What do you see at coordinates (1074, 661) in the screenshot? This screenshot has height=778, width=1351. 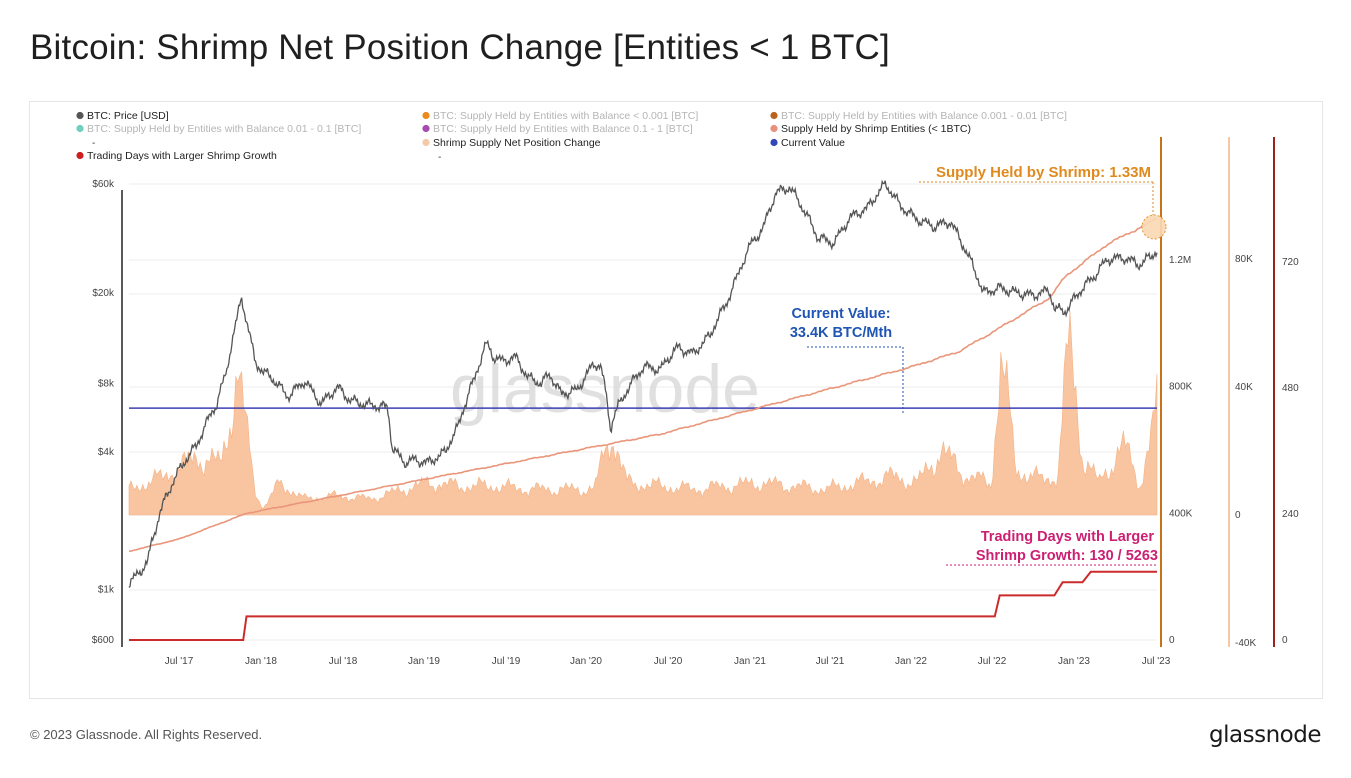 I see `x-tick-label: Jan '23` at bounding box center [1074, 661].